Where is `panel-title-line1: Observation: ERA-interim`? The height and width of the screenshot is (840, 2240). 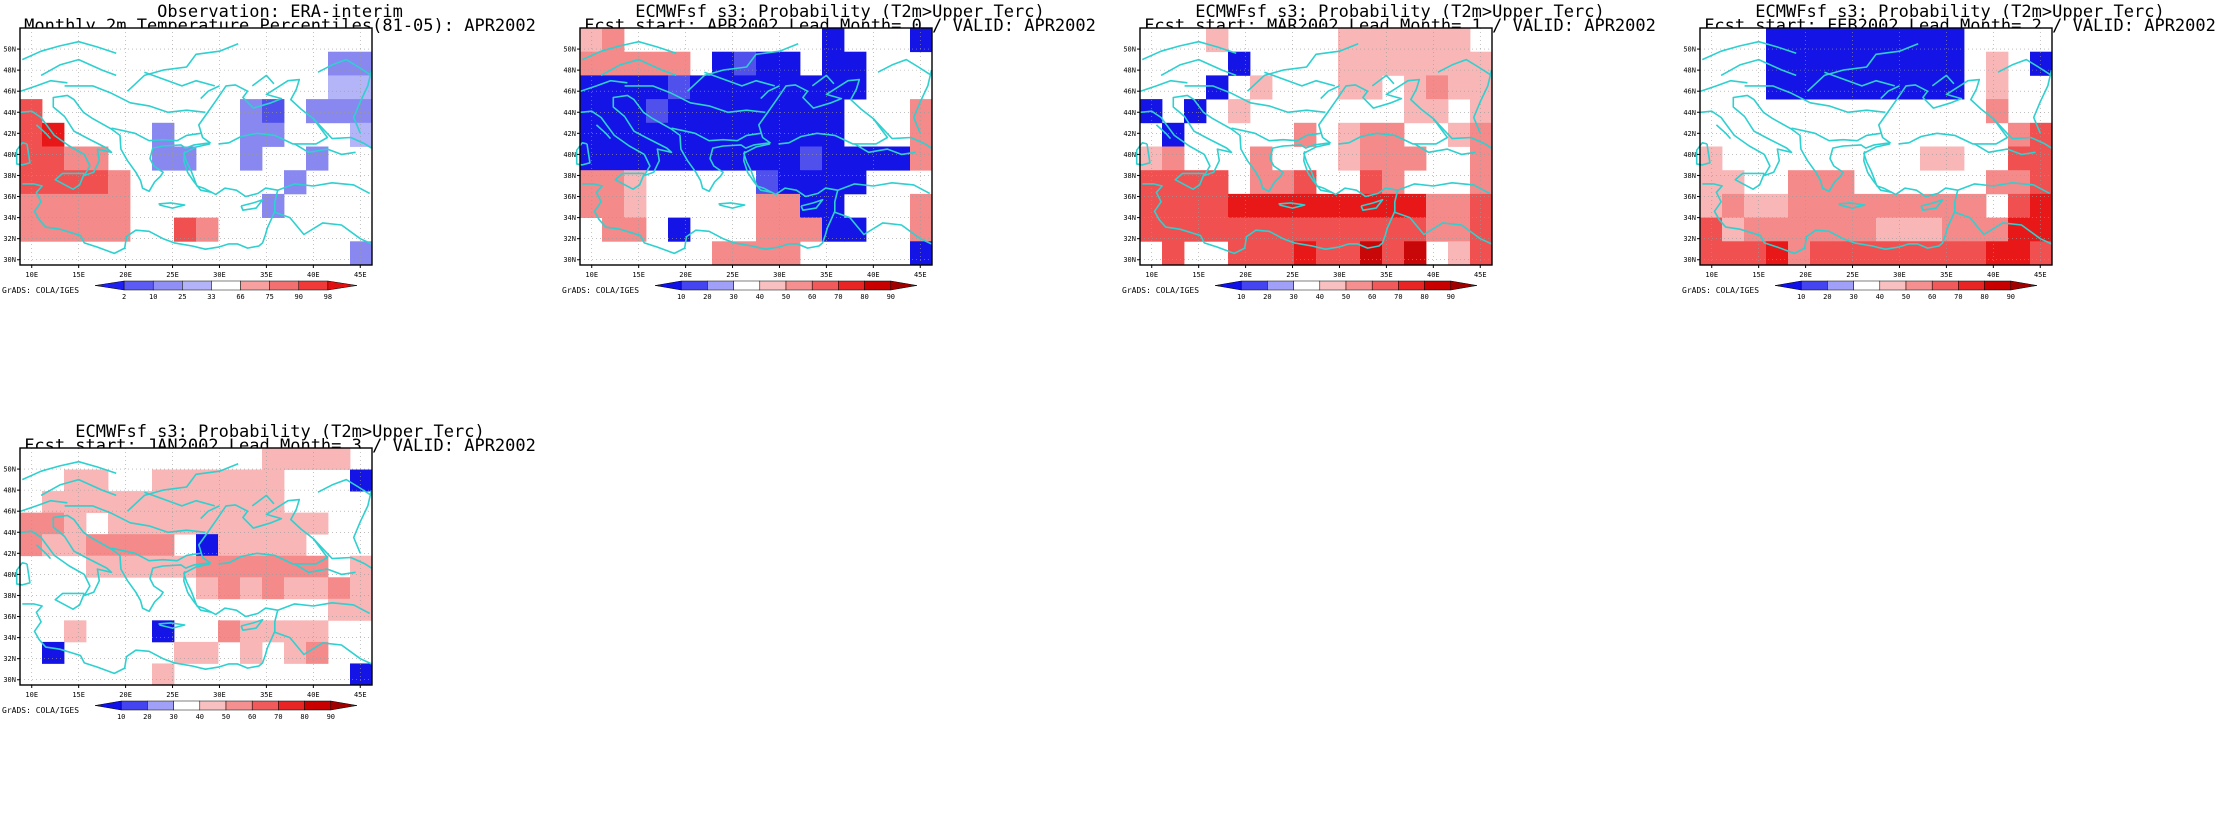
panel-title-line1: Observation: ERA-interim is located at coordinates (280, 12).